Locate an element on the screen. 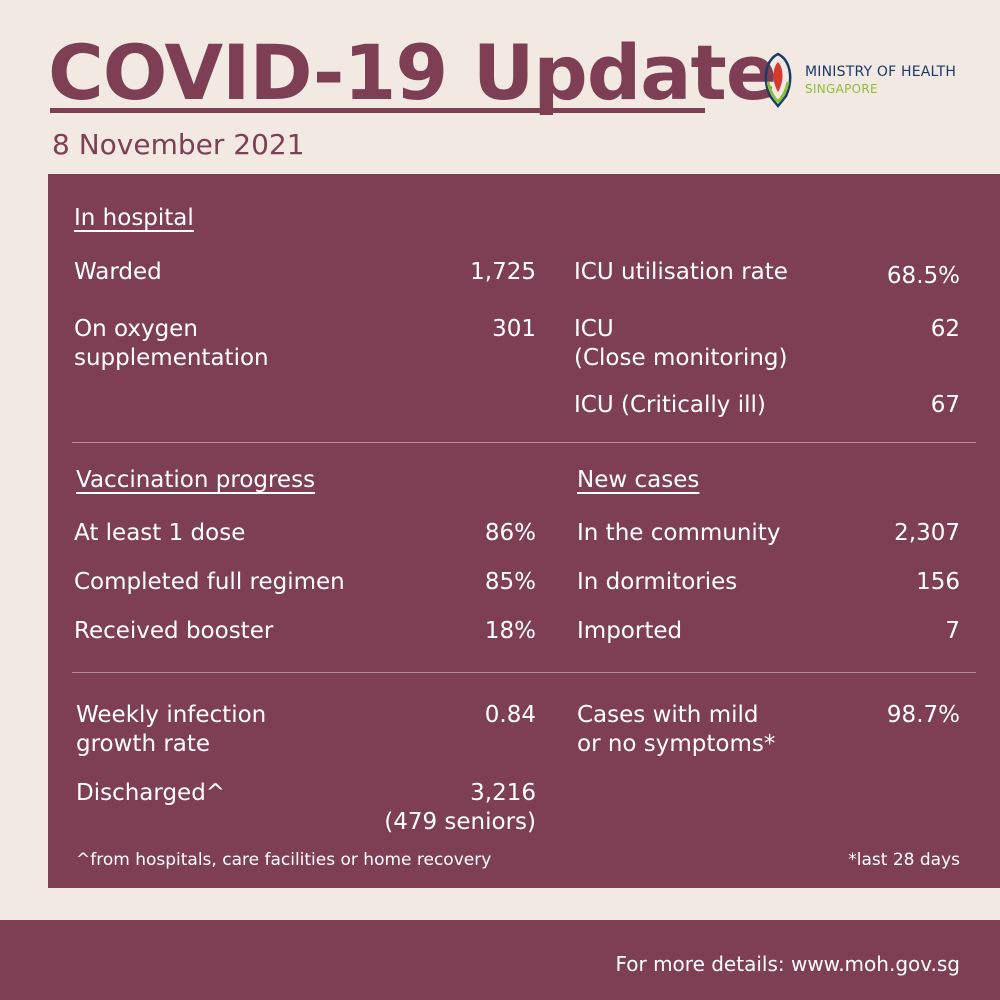 The height and width of the screenshot is (1000, 1000). booster-label: Received booster is located at coordinates (174, 631).